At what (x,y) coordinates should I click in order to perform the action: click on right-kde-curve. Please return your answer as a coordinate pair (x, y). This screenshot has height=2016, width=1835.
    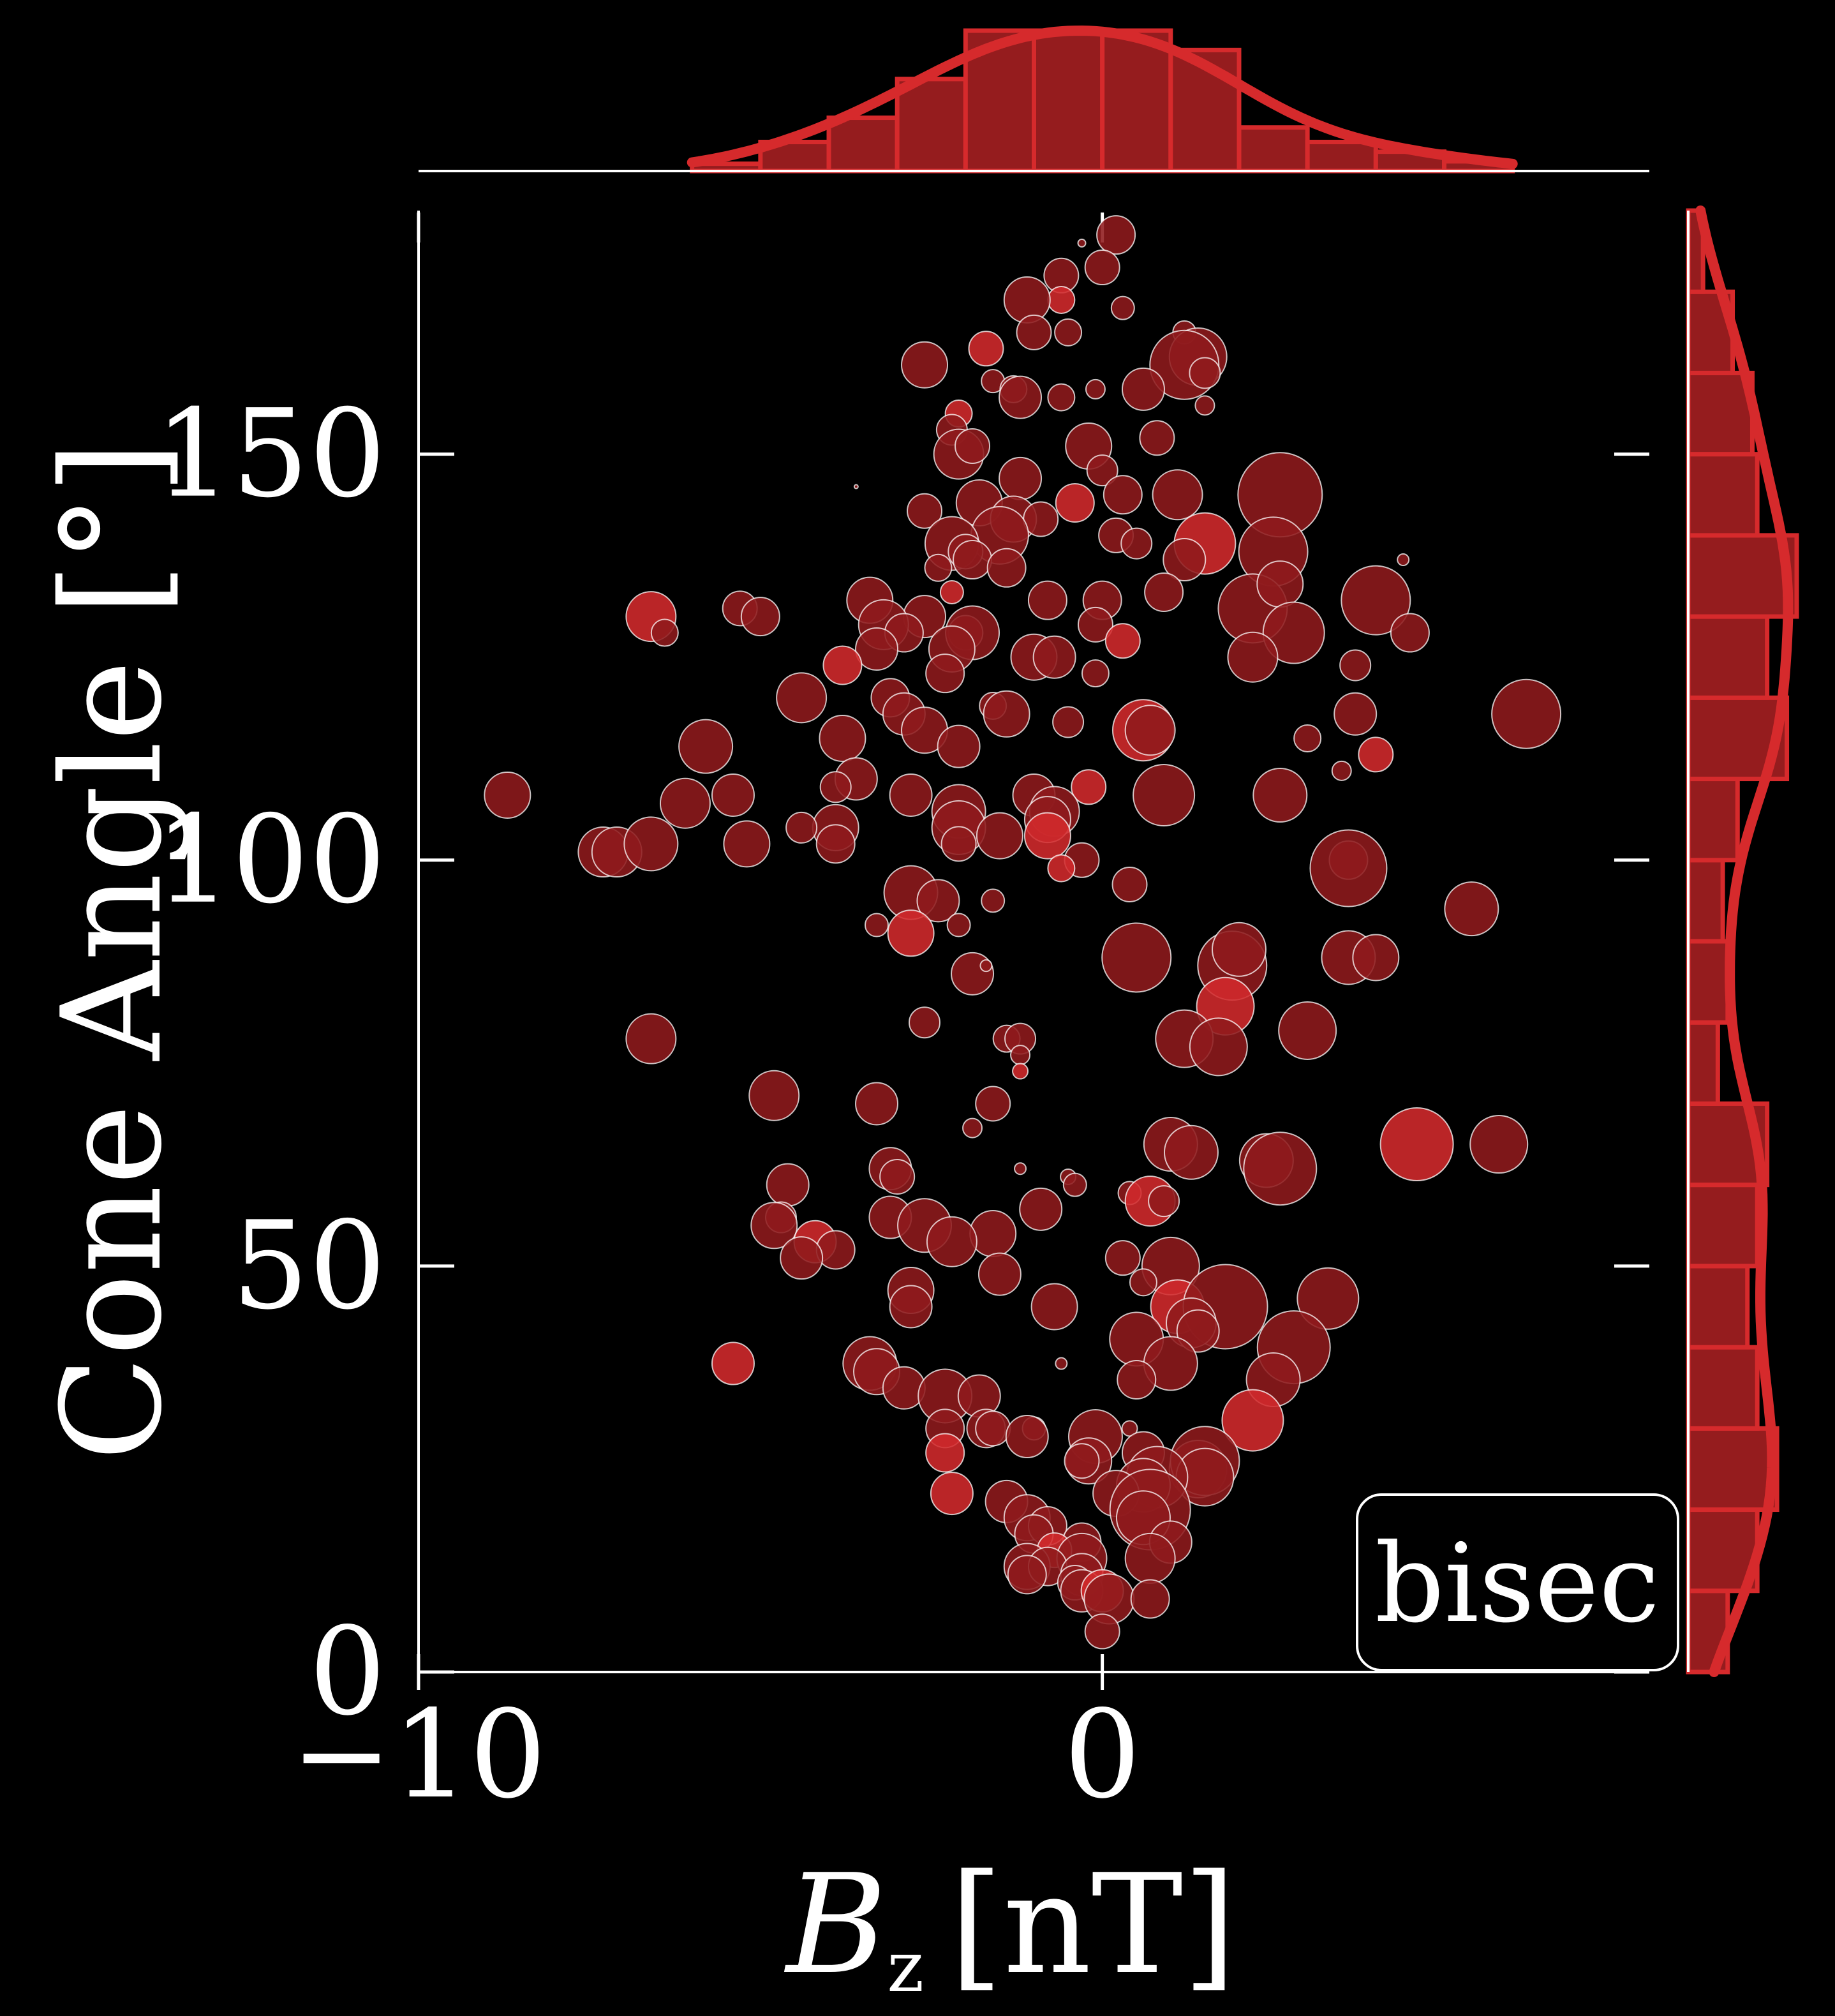
    Looking at the image, I should click on (1745, 941).